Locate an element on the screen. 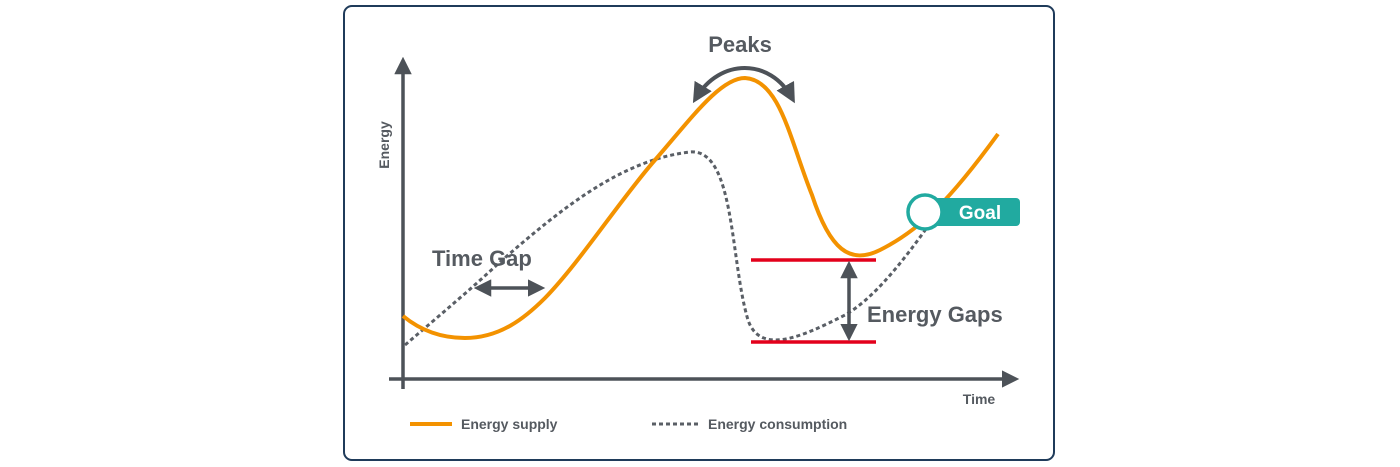 The width and height of the screenshot is (1400, 467). goal-circle is located at coordinates (925, 212).